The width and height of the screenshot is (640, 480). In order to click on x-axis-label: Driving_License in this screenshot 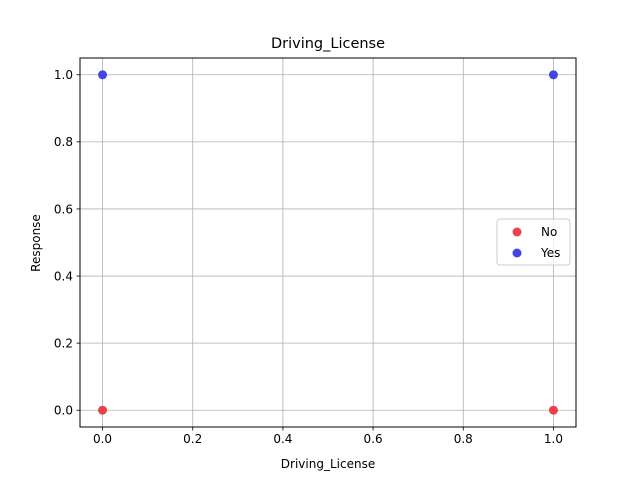, I will do `click(328, 464)`.